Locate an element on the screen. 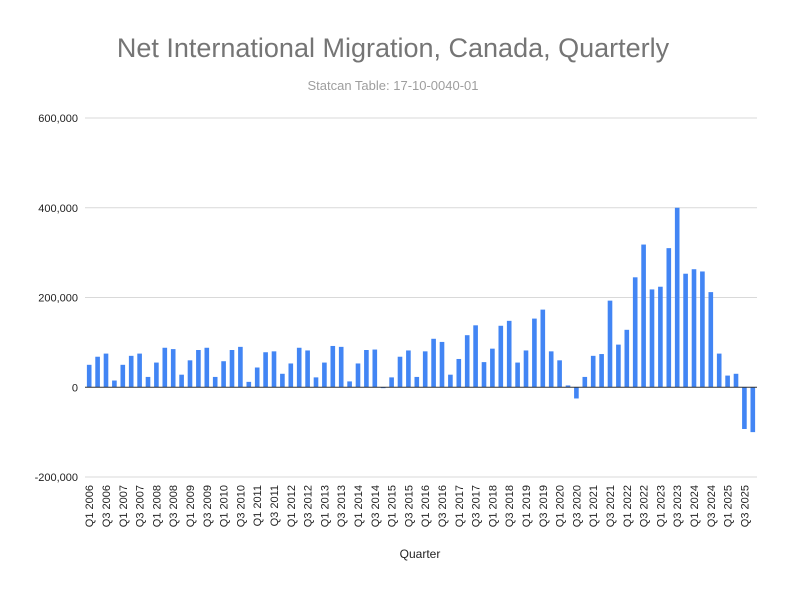  y-tick-label: 200,000 is located at coordinates (58, 299).